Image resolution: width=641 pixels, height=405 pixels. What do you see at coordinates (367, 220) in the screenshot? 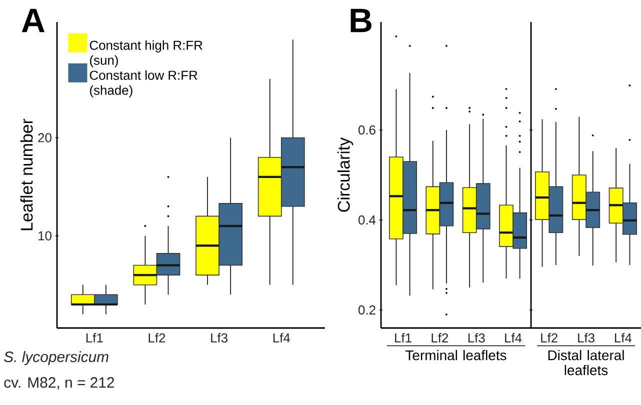
I see `y-tick-label: 0.4` at bounding box center [367, 220].